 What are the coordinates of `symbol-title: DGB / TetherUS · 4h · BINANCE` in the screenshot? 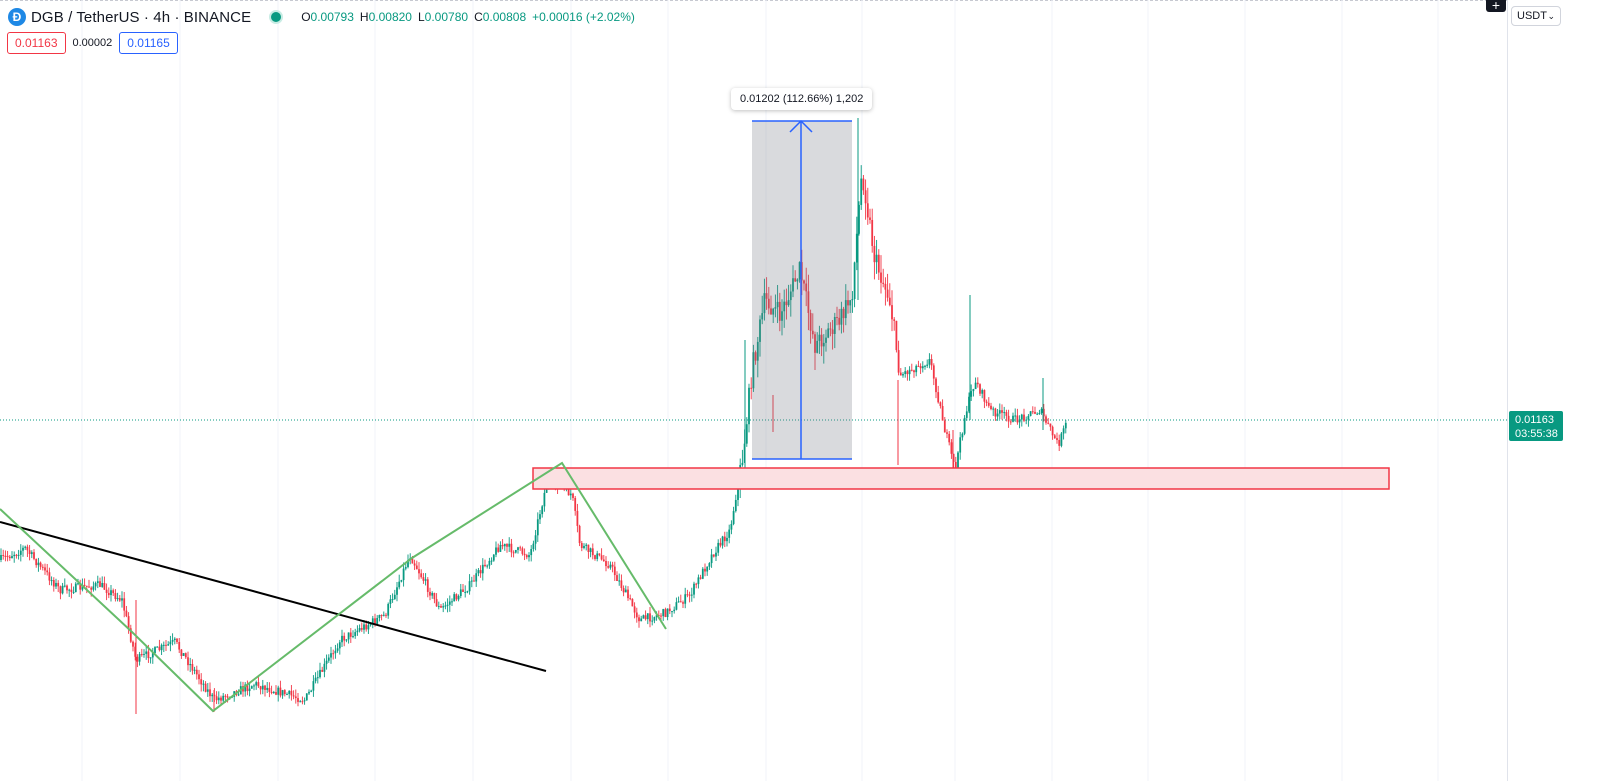 It's located at (141, 17).